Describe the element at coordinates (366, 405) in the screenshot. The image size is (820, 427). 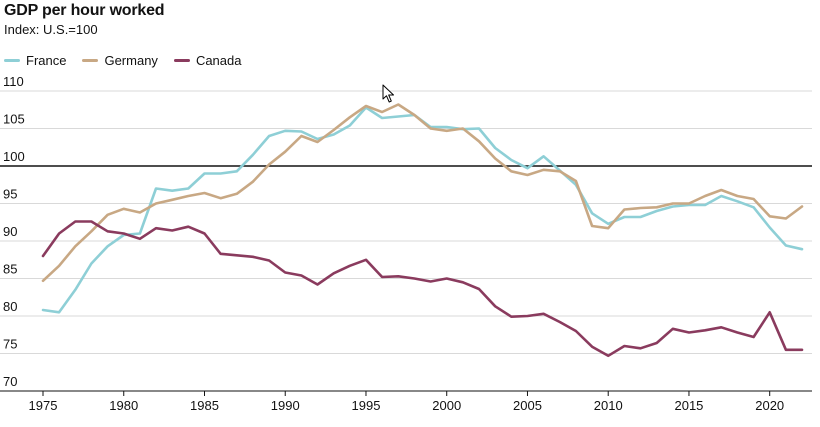
I see `x-tick-label-1995: 1995` at that location.